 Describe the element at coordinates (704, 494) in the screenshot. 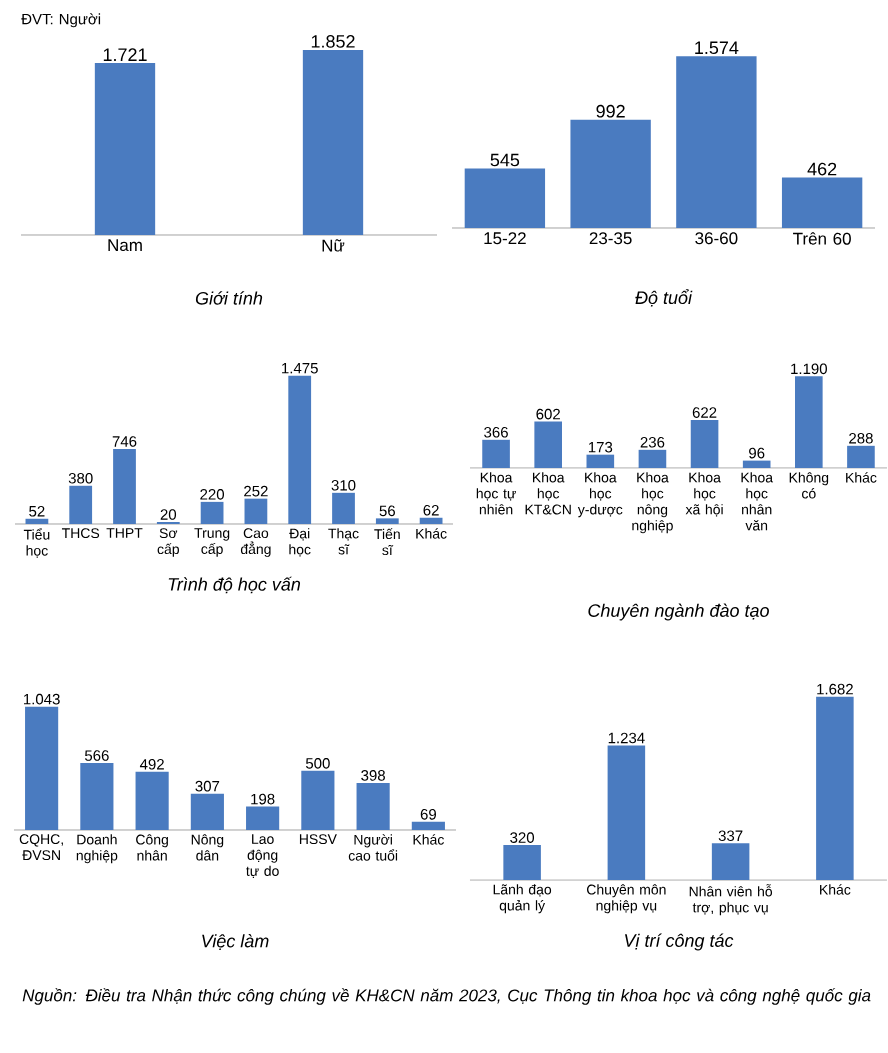

I see `x-tick-label: Khoa học xã hội` at that location.